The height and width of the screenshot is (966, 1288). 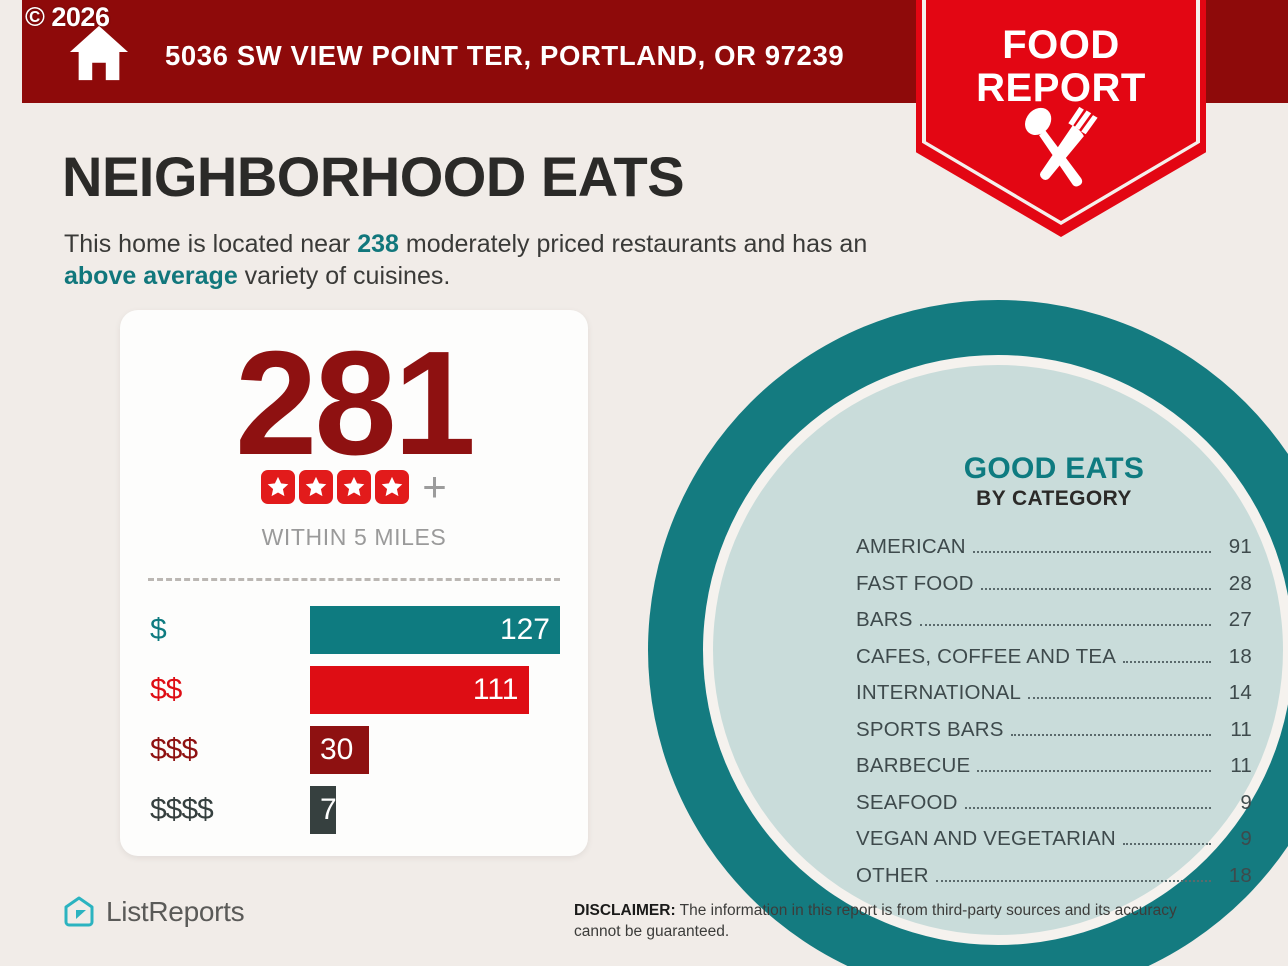 I want to click on bar-track: 111, so click(x=449, y=690).